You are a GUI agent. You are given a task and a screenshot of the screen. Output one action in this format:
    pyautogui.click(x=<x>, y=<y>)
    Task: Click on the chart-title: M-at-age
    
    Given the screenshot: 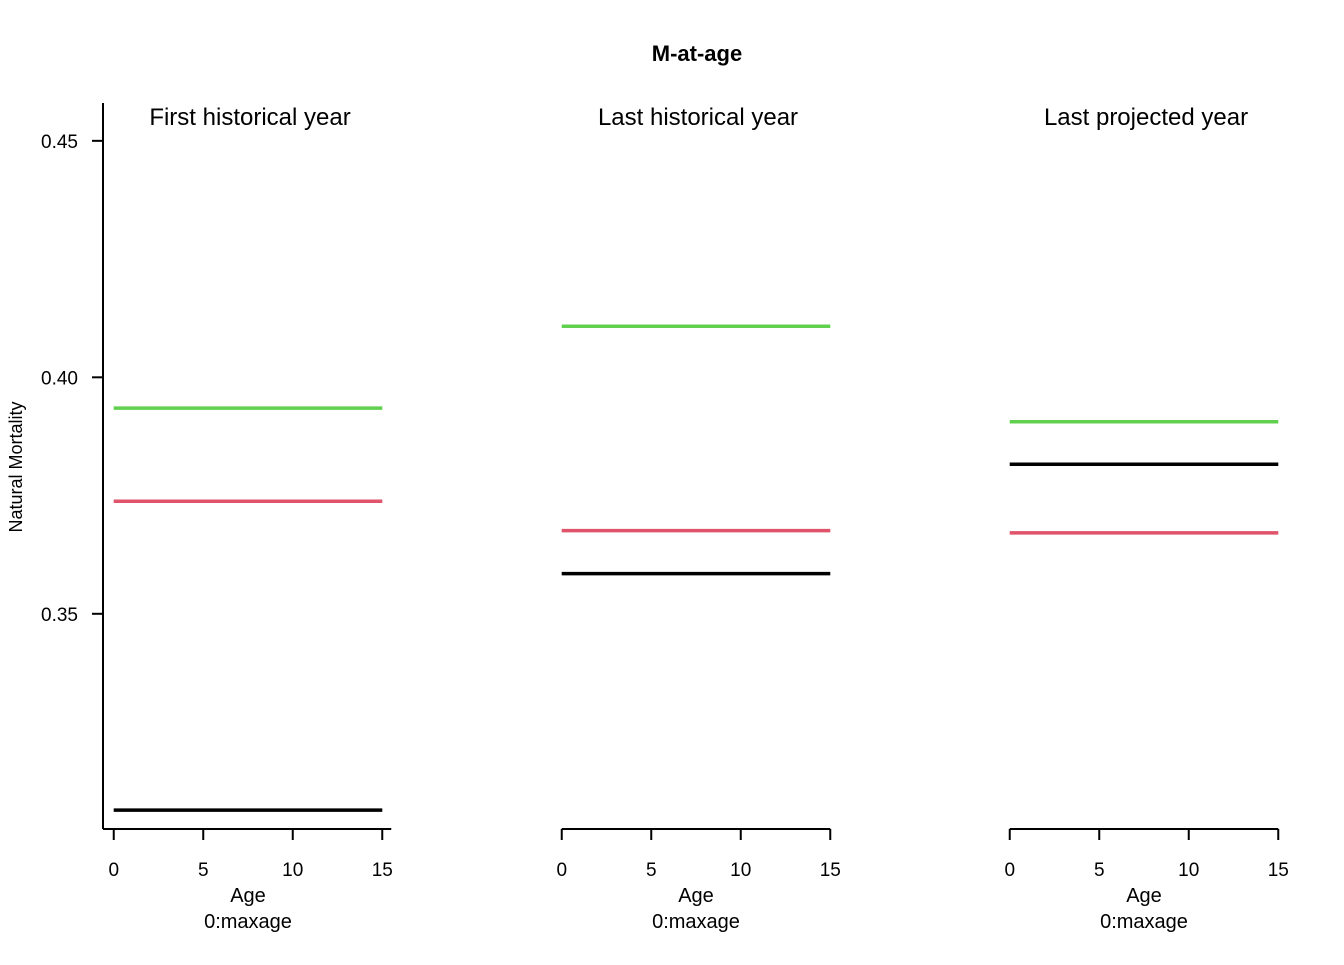 What is the action you would take?
    pyautogui.click(x=697, y=53)
    